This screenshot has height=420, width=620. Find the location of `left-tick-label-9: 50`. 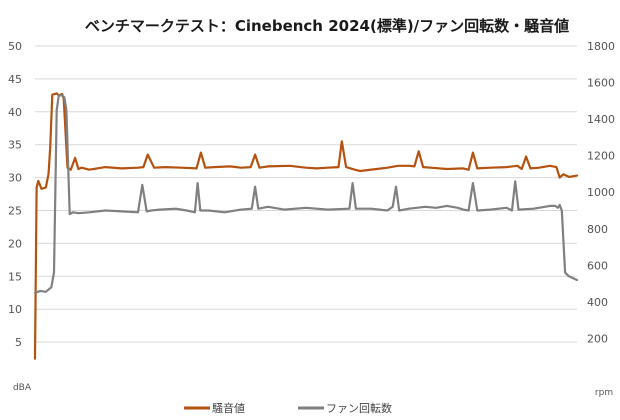

left-tick-label-9: 50 is located at coordinates (15, 46).